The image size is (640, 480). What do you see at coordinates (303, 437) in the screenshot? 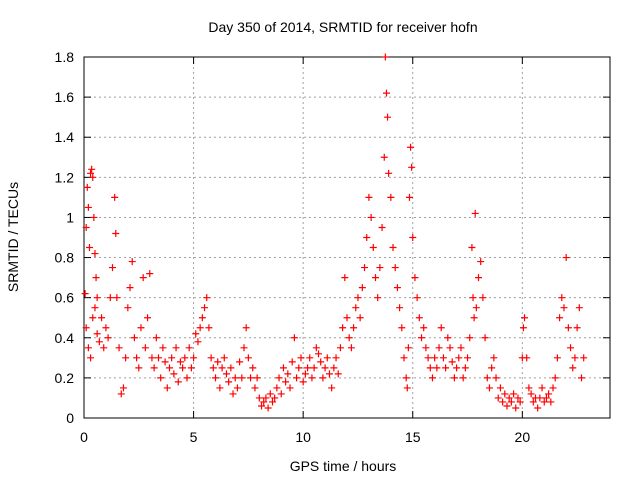
I see `x-tick-label: 10` at bounding box center [303, 437].